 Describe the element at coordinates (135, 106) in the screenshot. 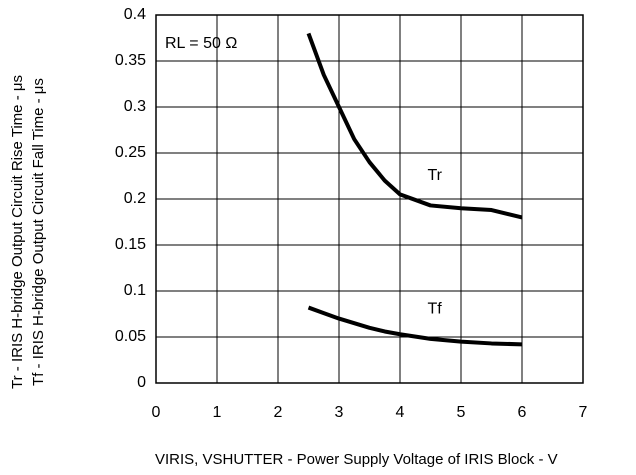

I see `y-tick-label: 0.3` at that location.